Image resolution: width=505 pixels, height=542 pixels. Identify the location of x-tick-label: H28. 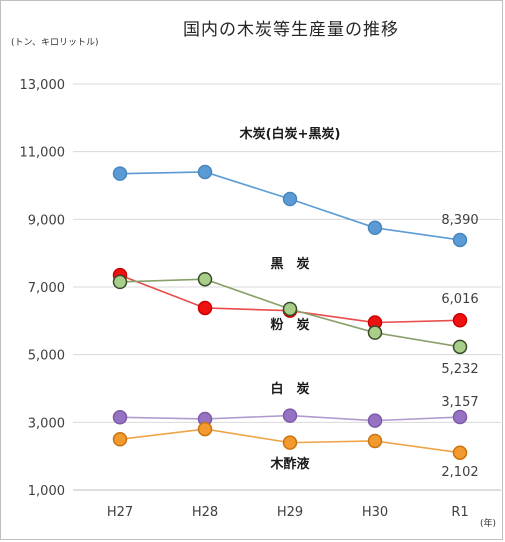
(205, 512).